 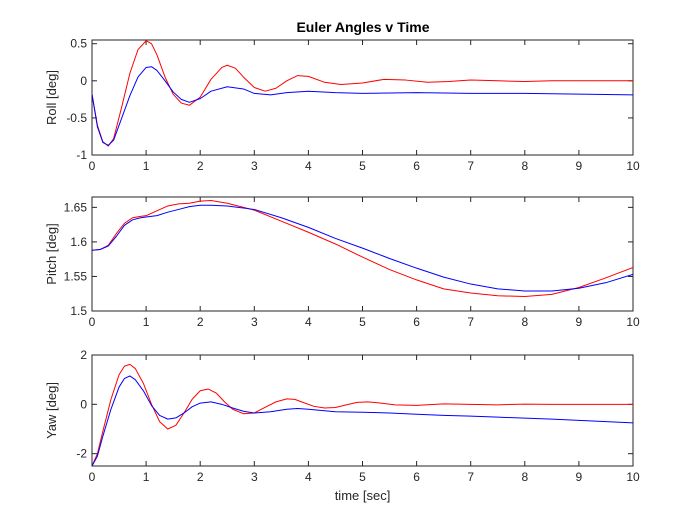 I want to click on roll-xtick-label: 3, so click(x=254, y=166).